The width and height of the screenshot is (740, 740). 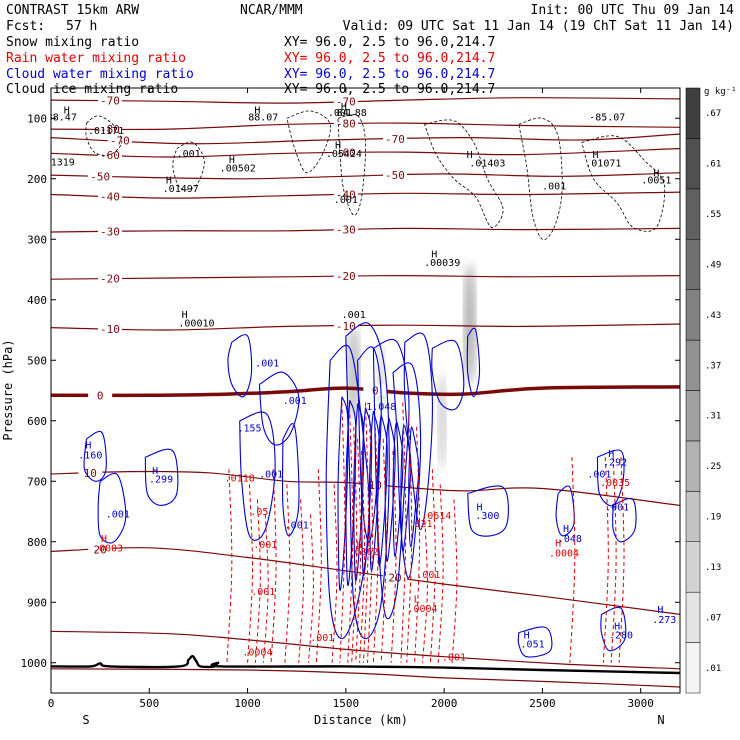 What do you see at coordinates (110, 155) in the screenshot?
I see `temperature-label: -60` at bounding box center [110, 155].